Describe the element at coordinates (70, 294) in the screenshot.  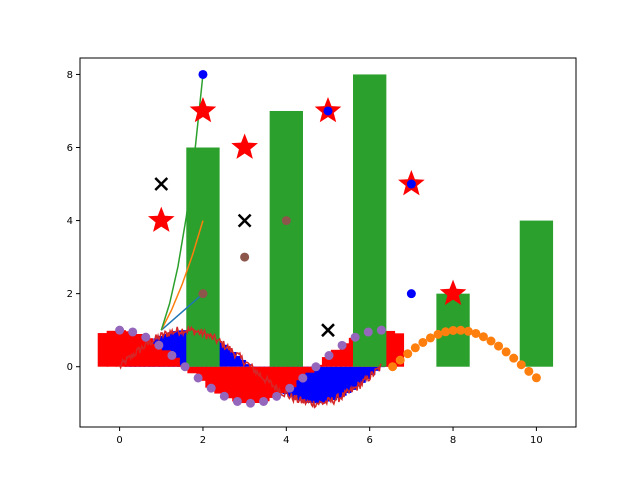
I see `y-tick-label: 2` at that location.